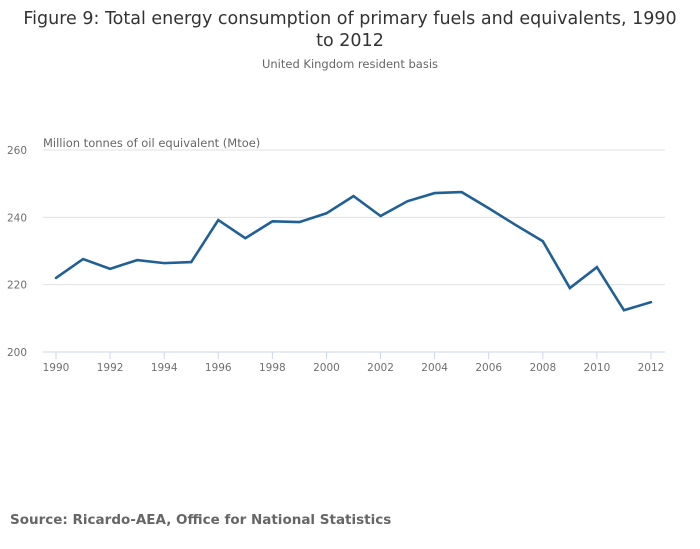 This screenshot has width=700, height=549. Describe the element at coordinates (17, 353) in the screenshot. I see `y-tick-label: 200` at that location.